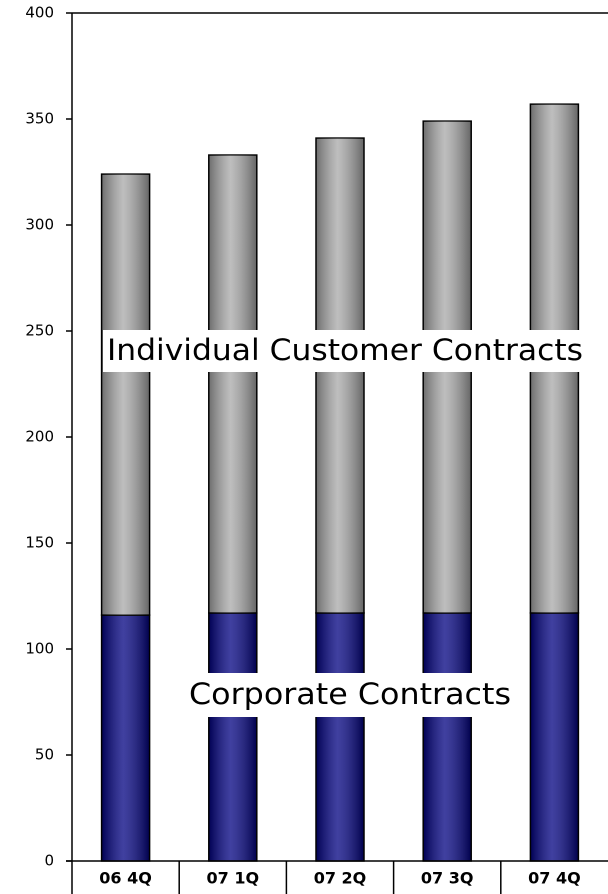 Image resolution: width=608 pixels, height=894 pixels. What do you see at coordinates (44, 755) in the screenshot?
I see `y-tick-label: 50` at bounding box center [44, 755].